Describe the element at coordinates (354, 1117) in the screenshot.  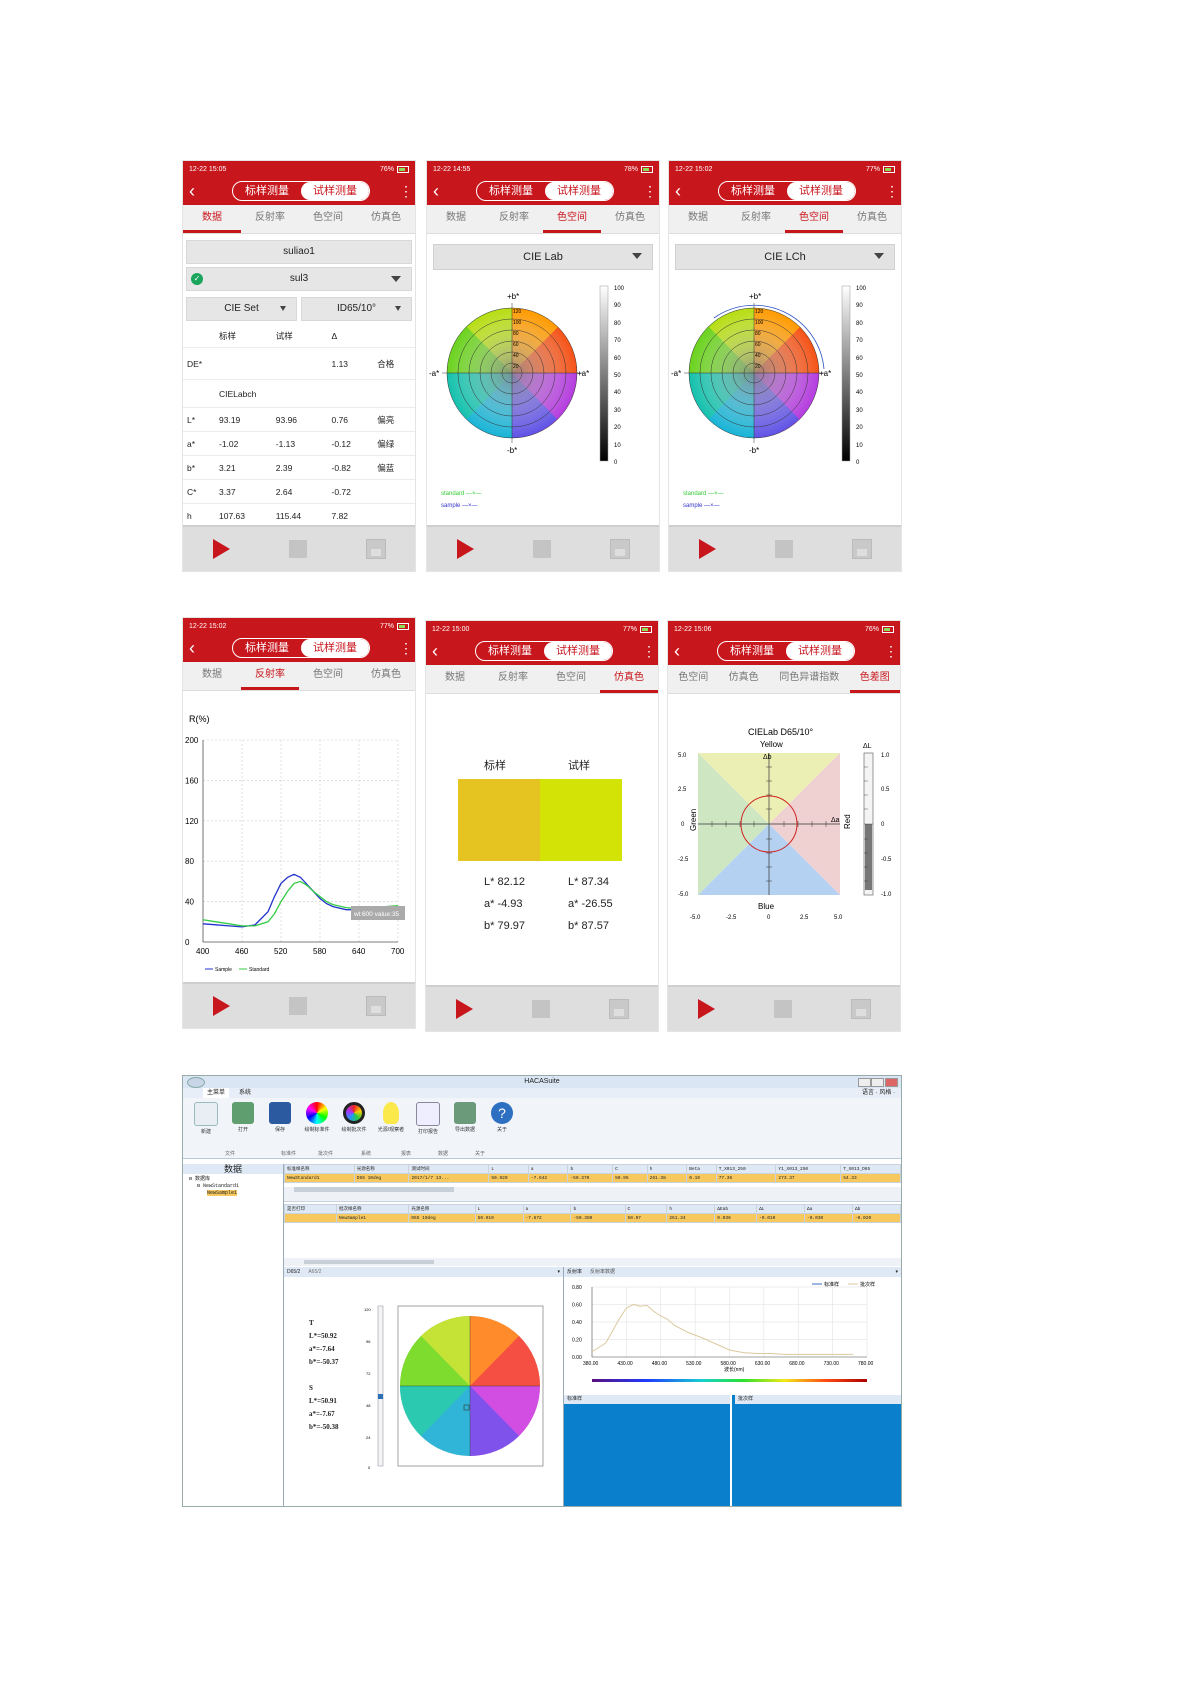
I see `draw-batch-button: 绘制批次件` at that location.